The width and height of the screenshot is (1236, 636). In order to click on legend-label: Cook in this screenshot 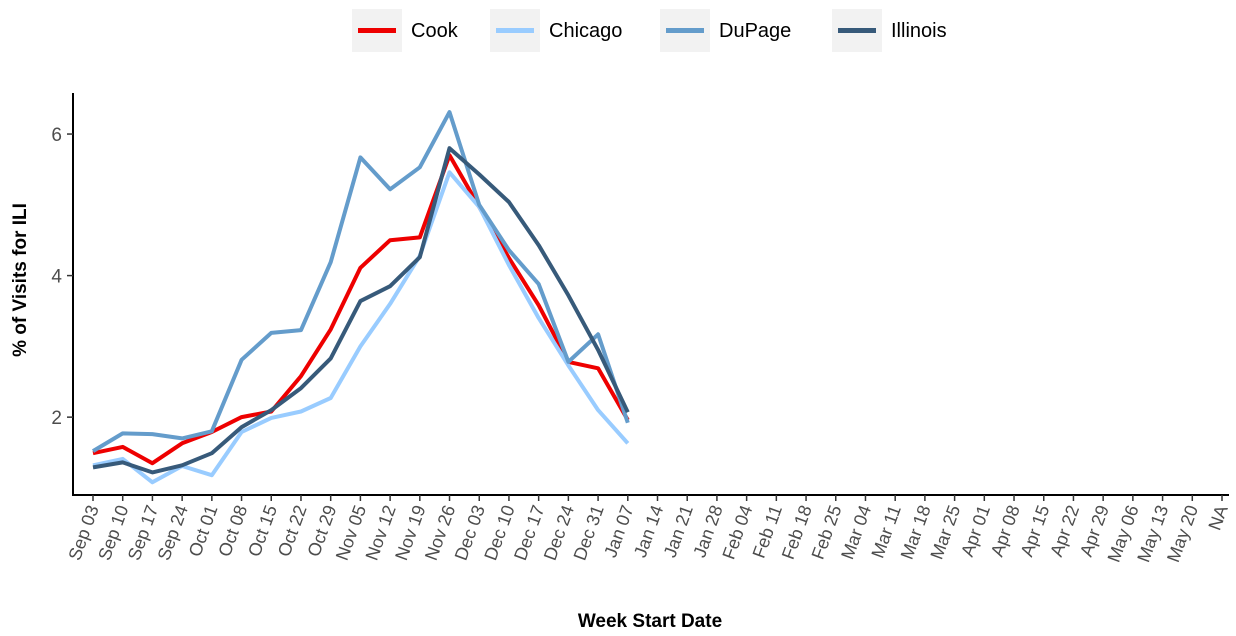, I will do `click(435, 31)`.